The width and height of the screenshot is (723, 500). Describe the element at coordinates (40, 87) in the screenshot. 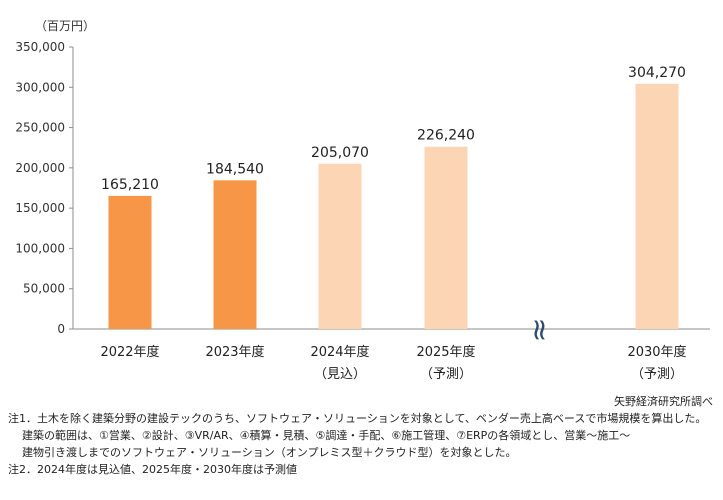

I see `y-tick-label: 300,000` at that location.